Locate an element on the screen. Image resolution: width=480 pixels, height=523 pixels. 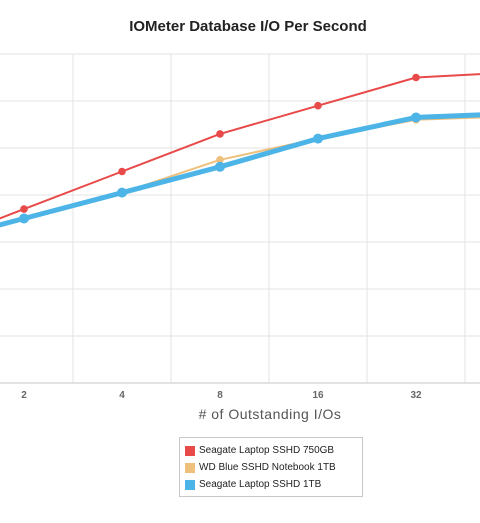
legend-label: WD Blue SSHD Notebook 1TB is located at coordinates (267, 467).